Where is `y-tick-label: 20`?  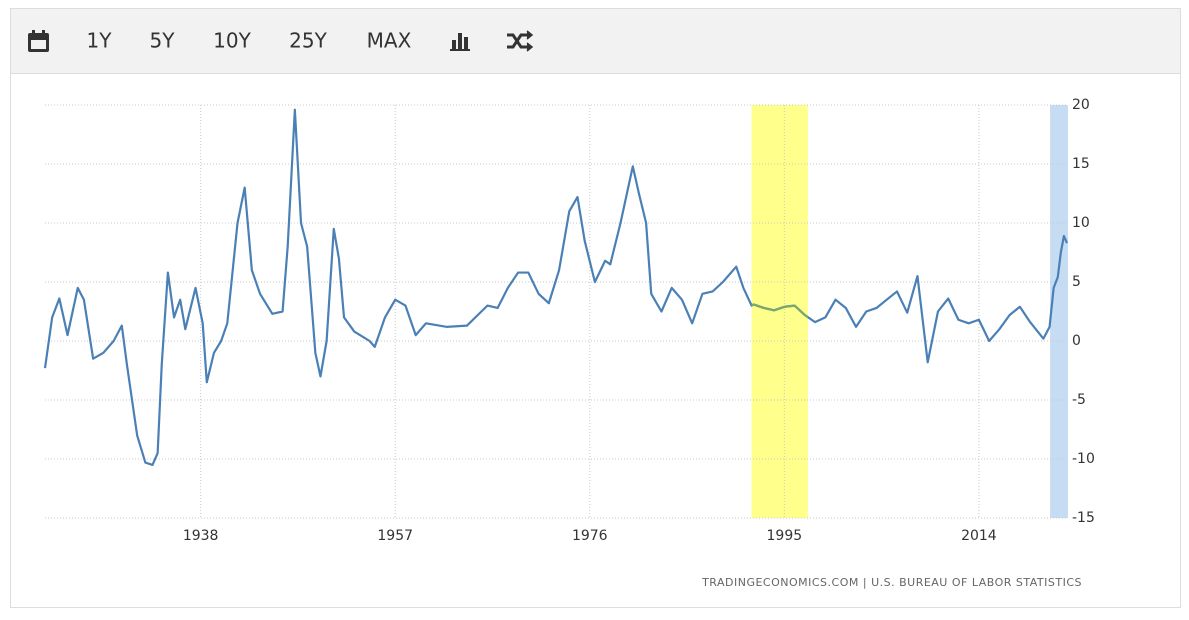
y-tick-label: 20 is located at coordinates (1081, 105).